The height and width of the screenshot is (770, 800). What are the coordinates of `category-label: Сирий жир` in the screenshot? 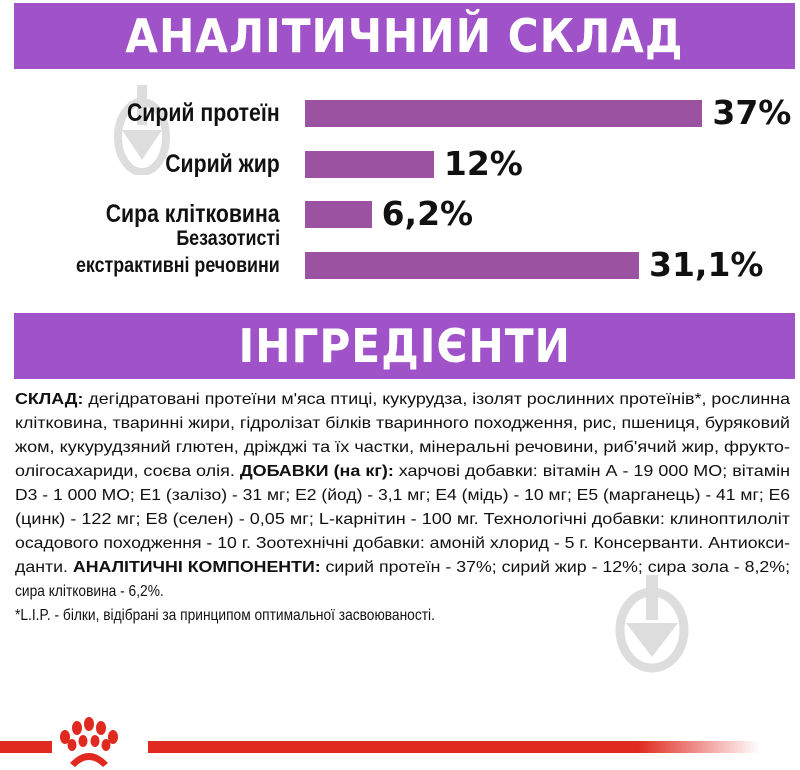 It's located at (222, 164).